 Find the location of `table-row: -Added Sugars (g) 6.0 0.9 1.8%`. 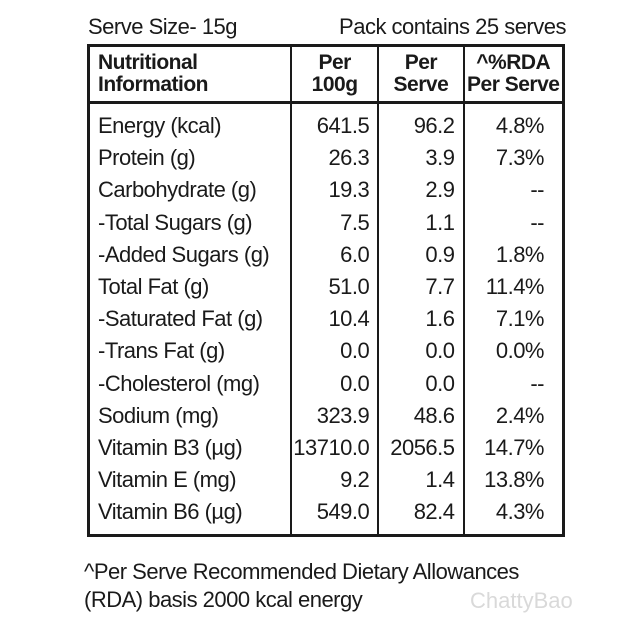

table-row: -Added Sugars (g) 6.0 0.9 1.8% is located at coordinates (326, 254).